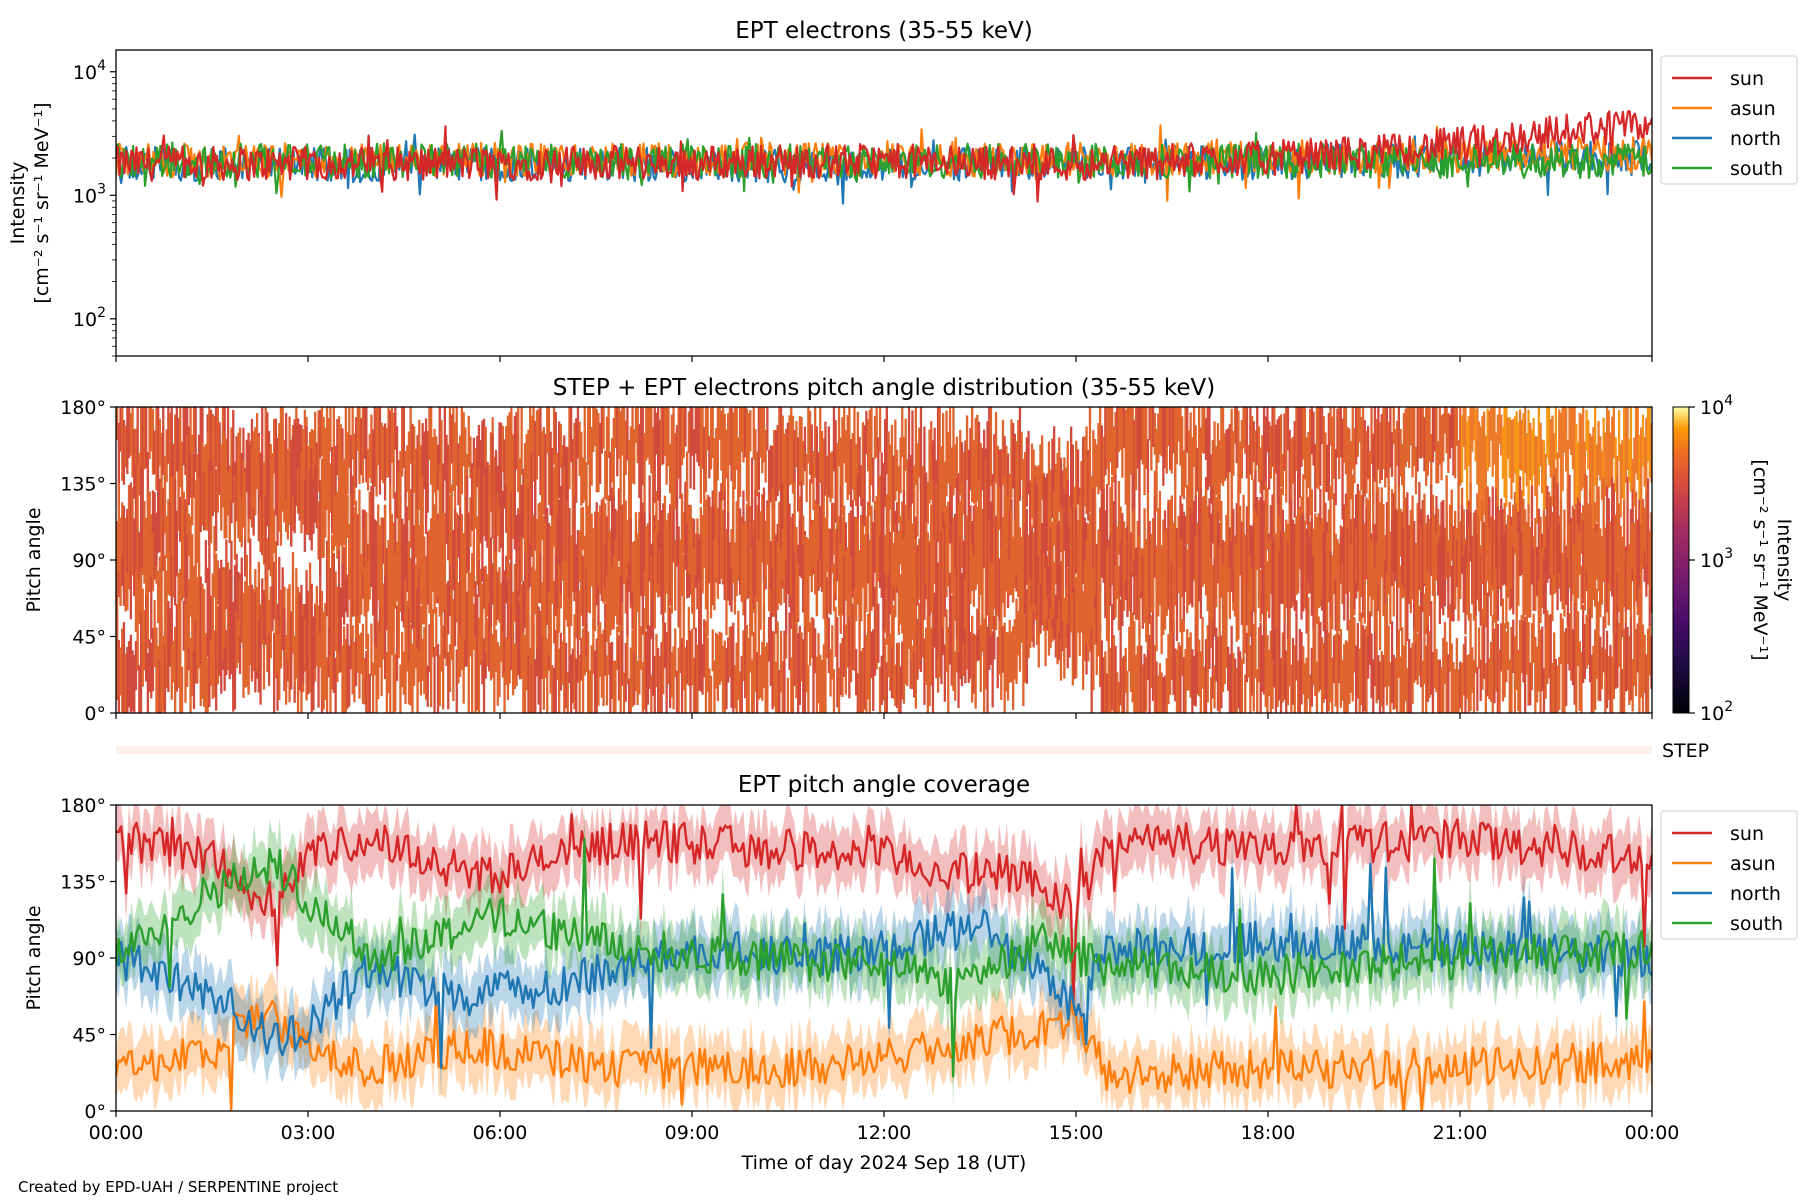 Image resolution: width=1800 pixels, height=1200 pixels. I want to click on x-tick-label: 12:00, so click(884, 1133).